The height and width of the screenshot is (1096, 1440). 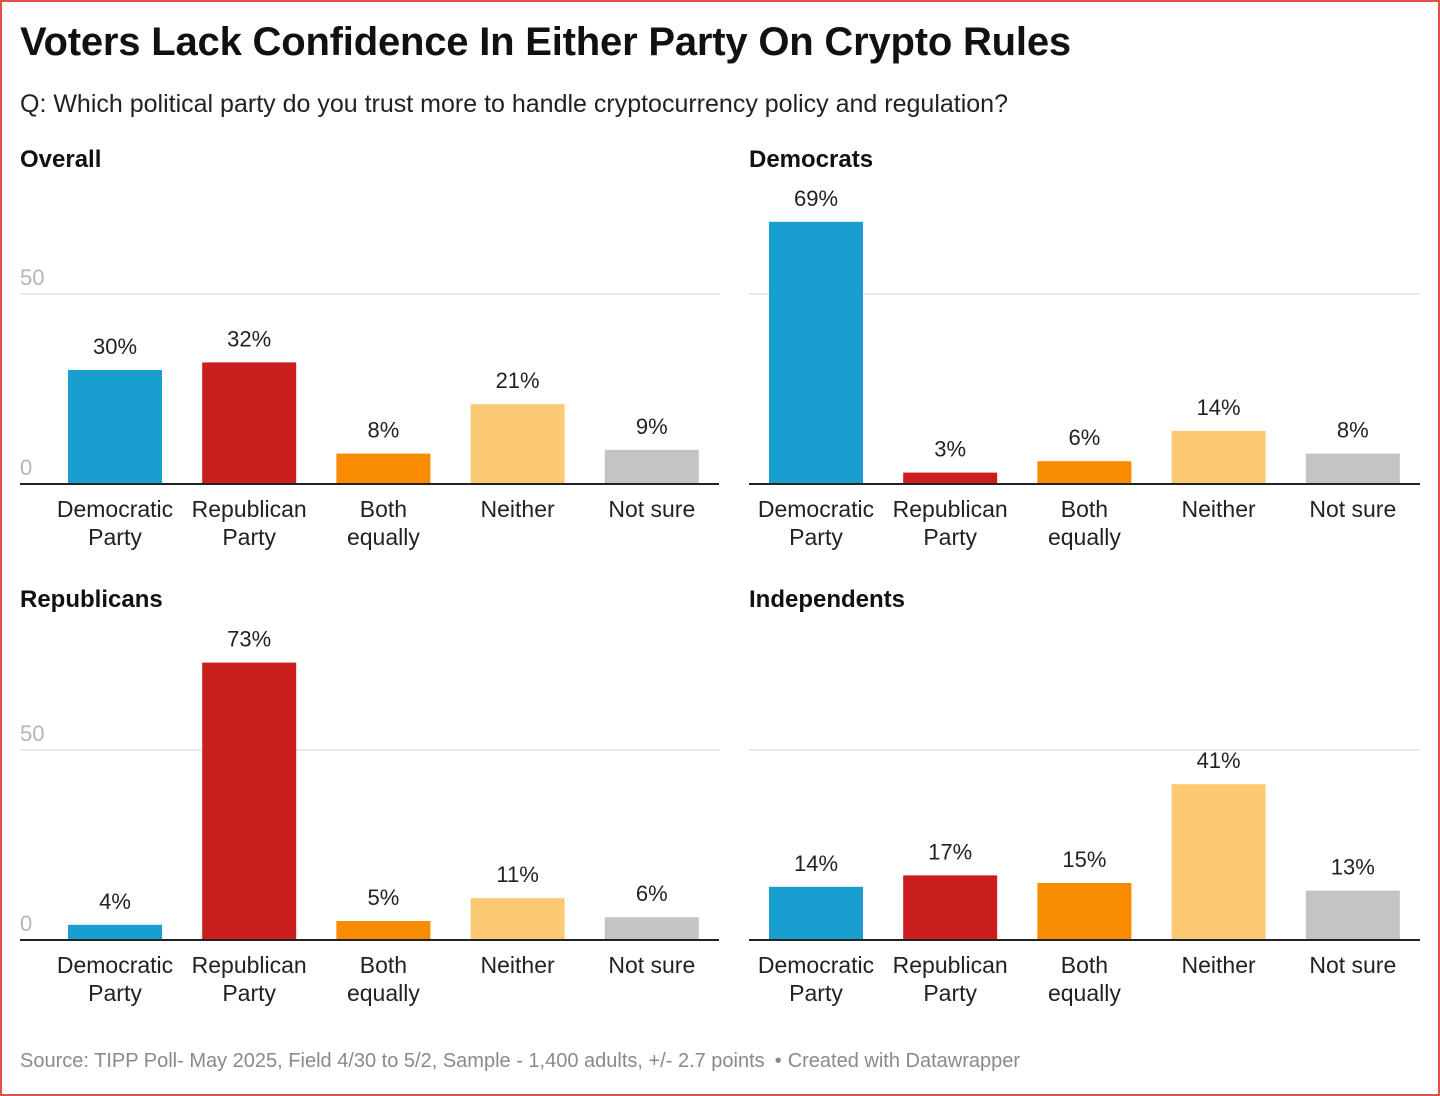 I want to click on panel-title-independents: Independents, so click(x=827, y=599).